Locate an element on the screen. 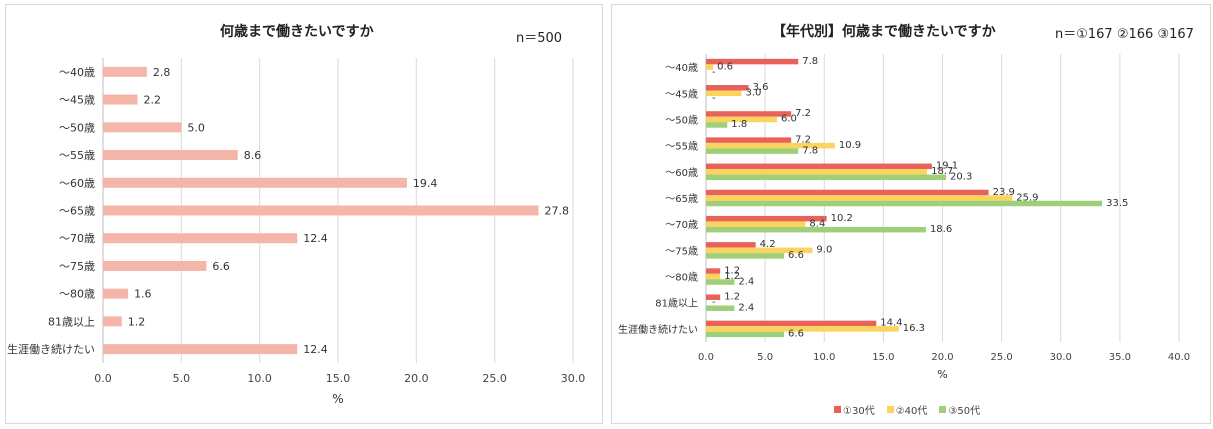 Image resolution: width=1213 pixels, height=429 pixels. data-label: 33.5 is located at coordinates (1117, 203).